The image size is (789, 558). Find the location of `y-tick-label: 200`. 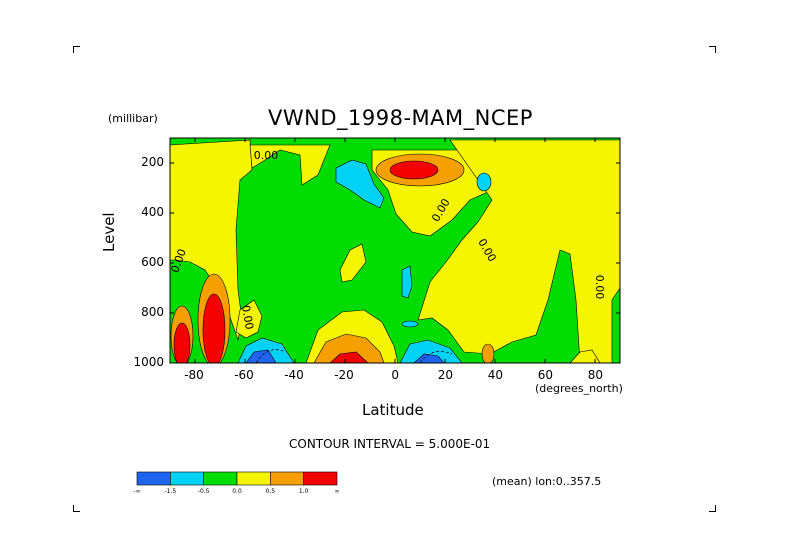

y-tick-label: 200 is located at coordinates (152, 162).